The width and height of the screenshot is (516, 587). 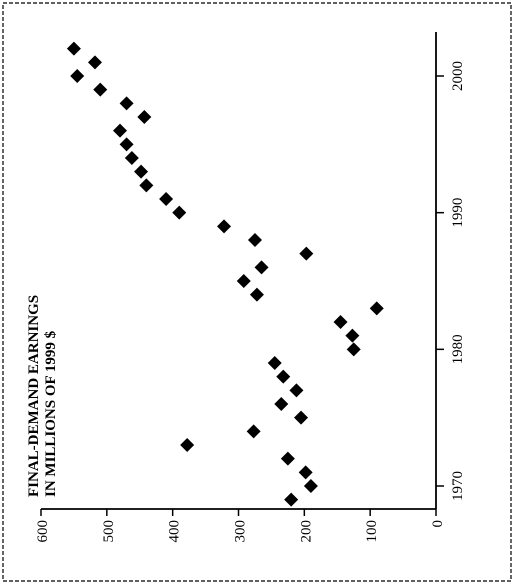 I want to click on y-tick-label: 500, so click(x=109, y=531).